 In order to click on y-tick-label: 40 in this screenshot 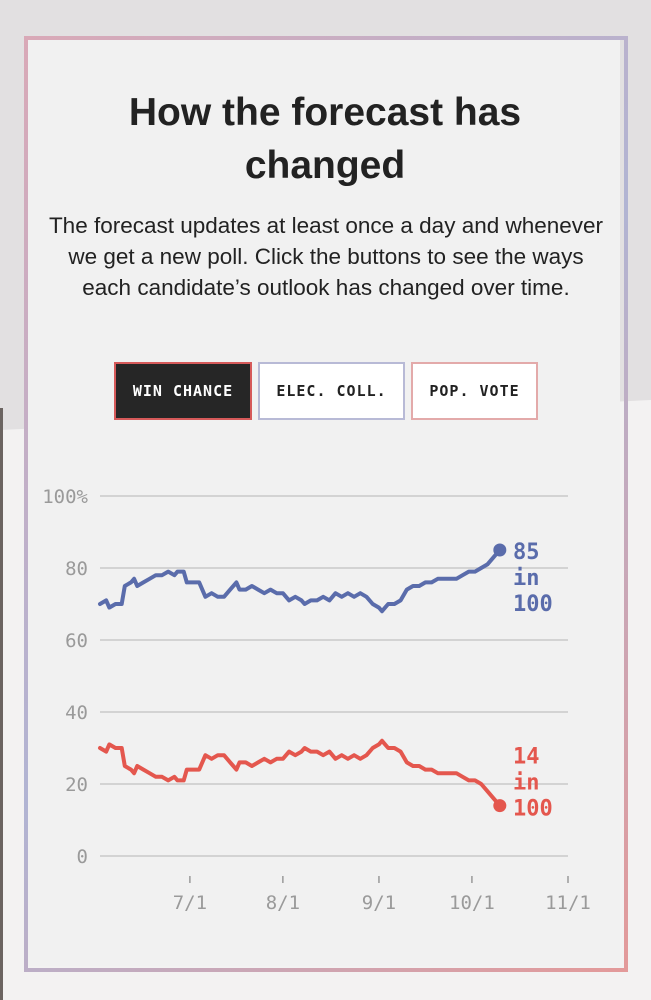, I will do `click(76, 713)`.